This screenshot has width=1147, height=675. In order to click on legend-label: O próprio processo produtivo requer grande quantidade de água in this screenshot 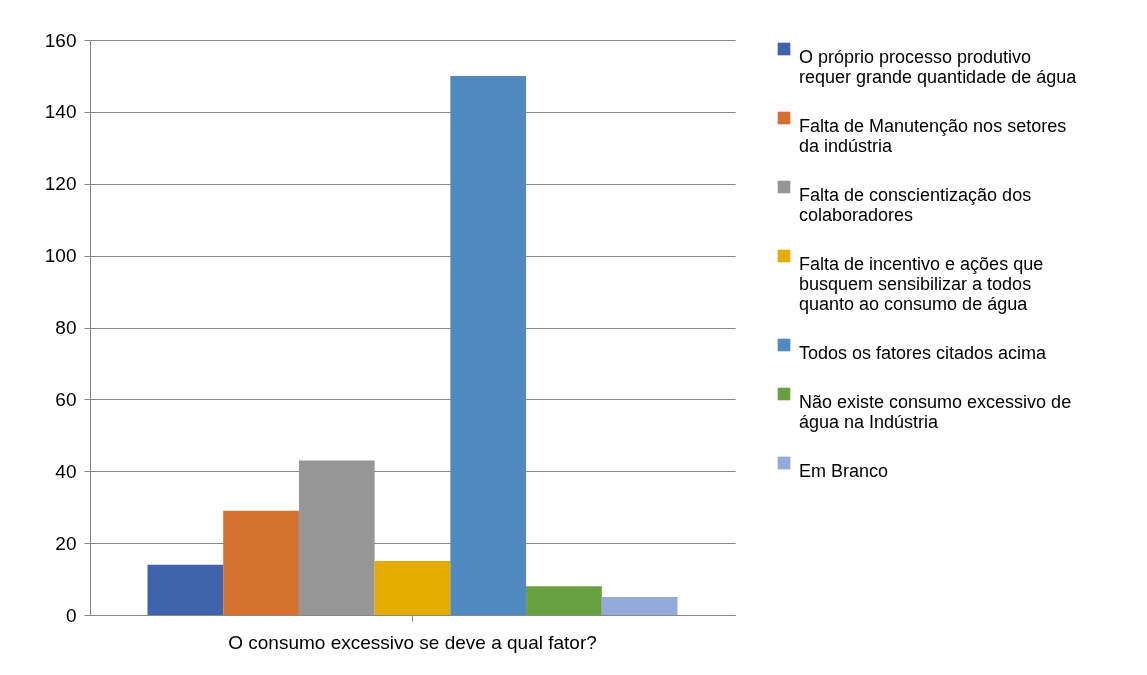, I will do `click(938, 67)`.